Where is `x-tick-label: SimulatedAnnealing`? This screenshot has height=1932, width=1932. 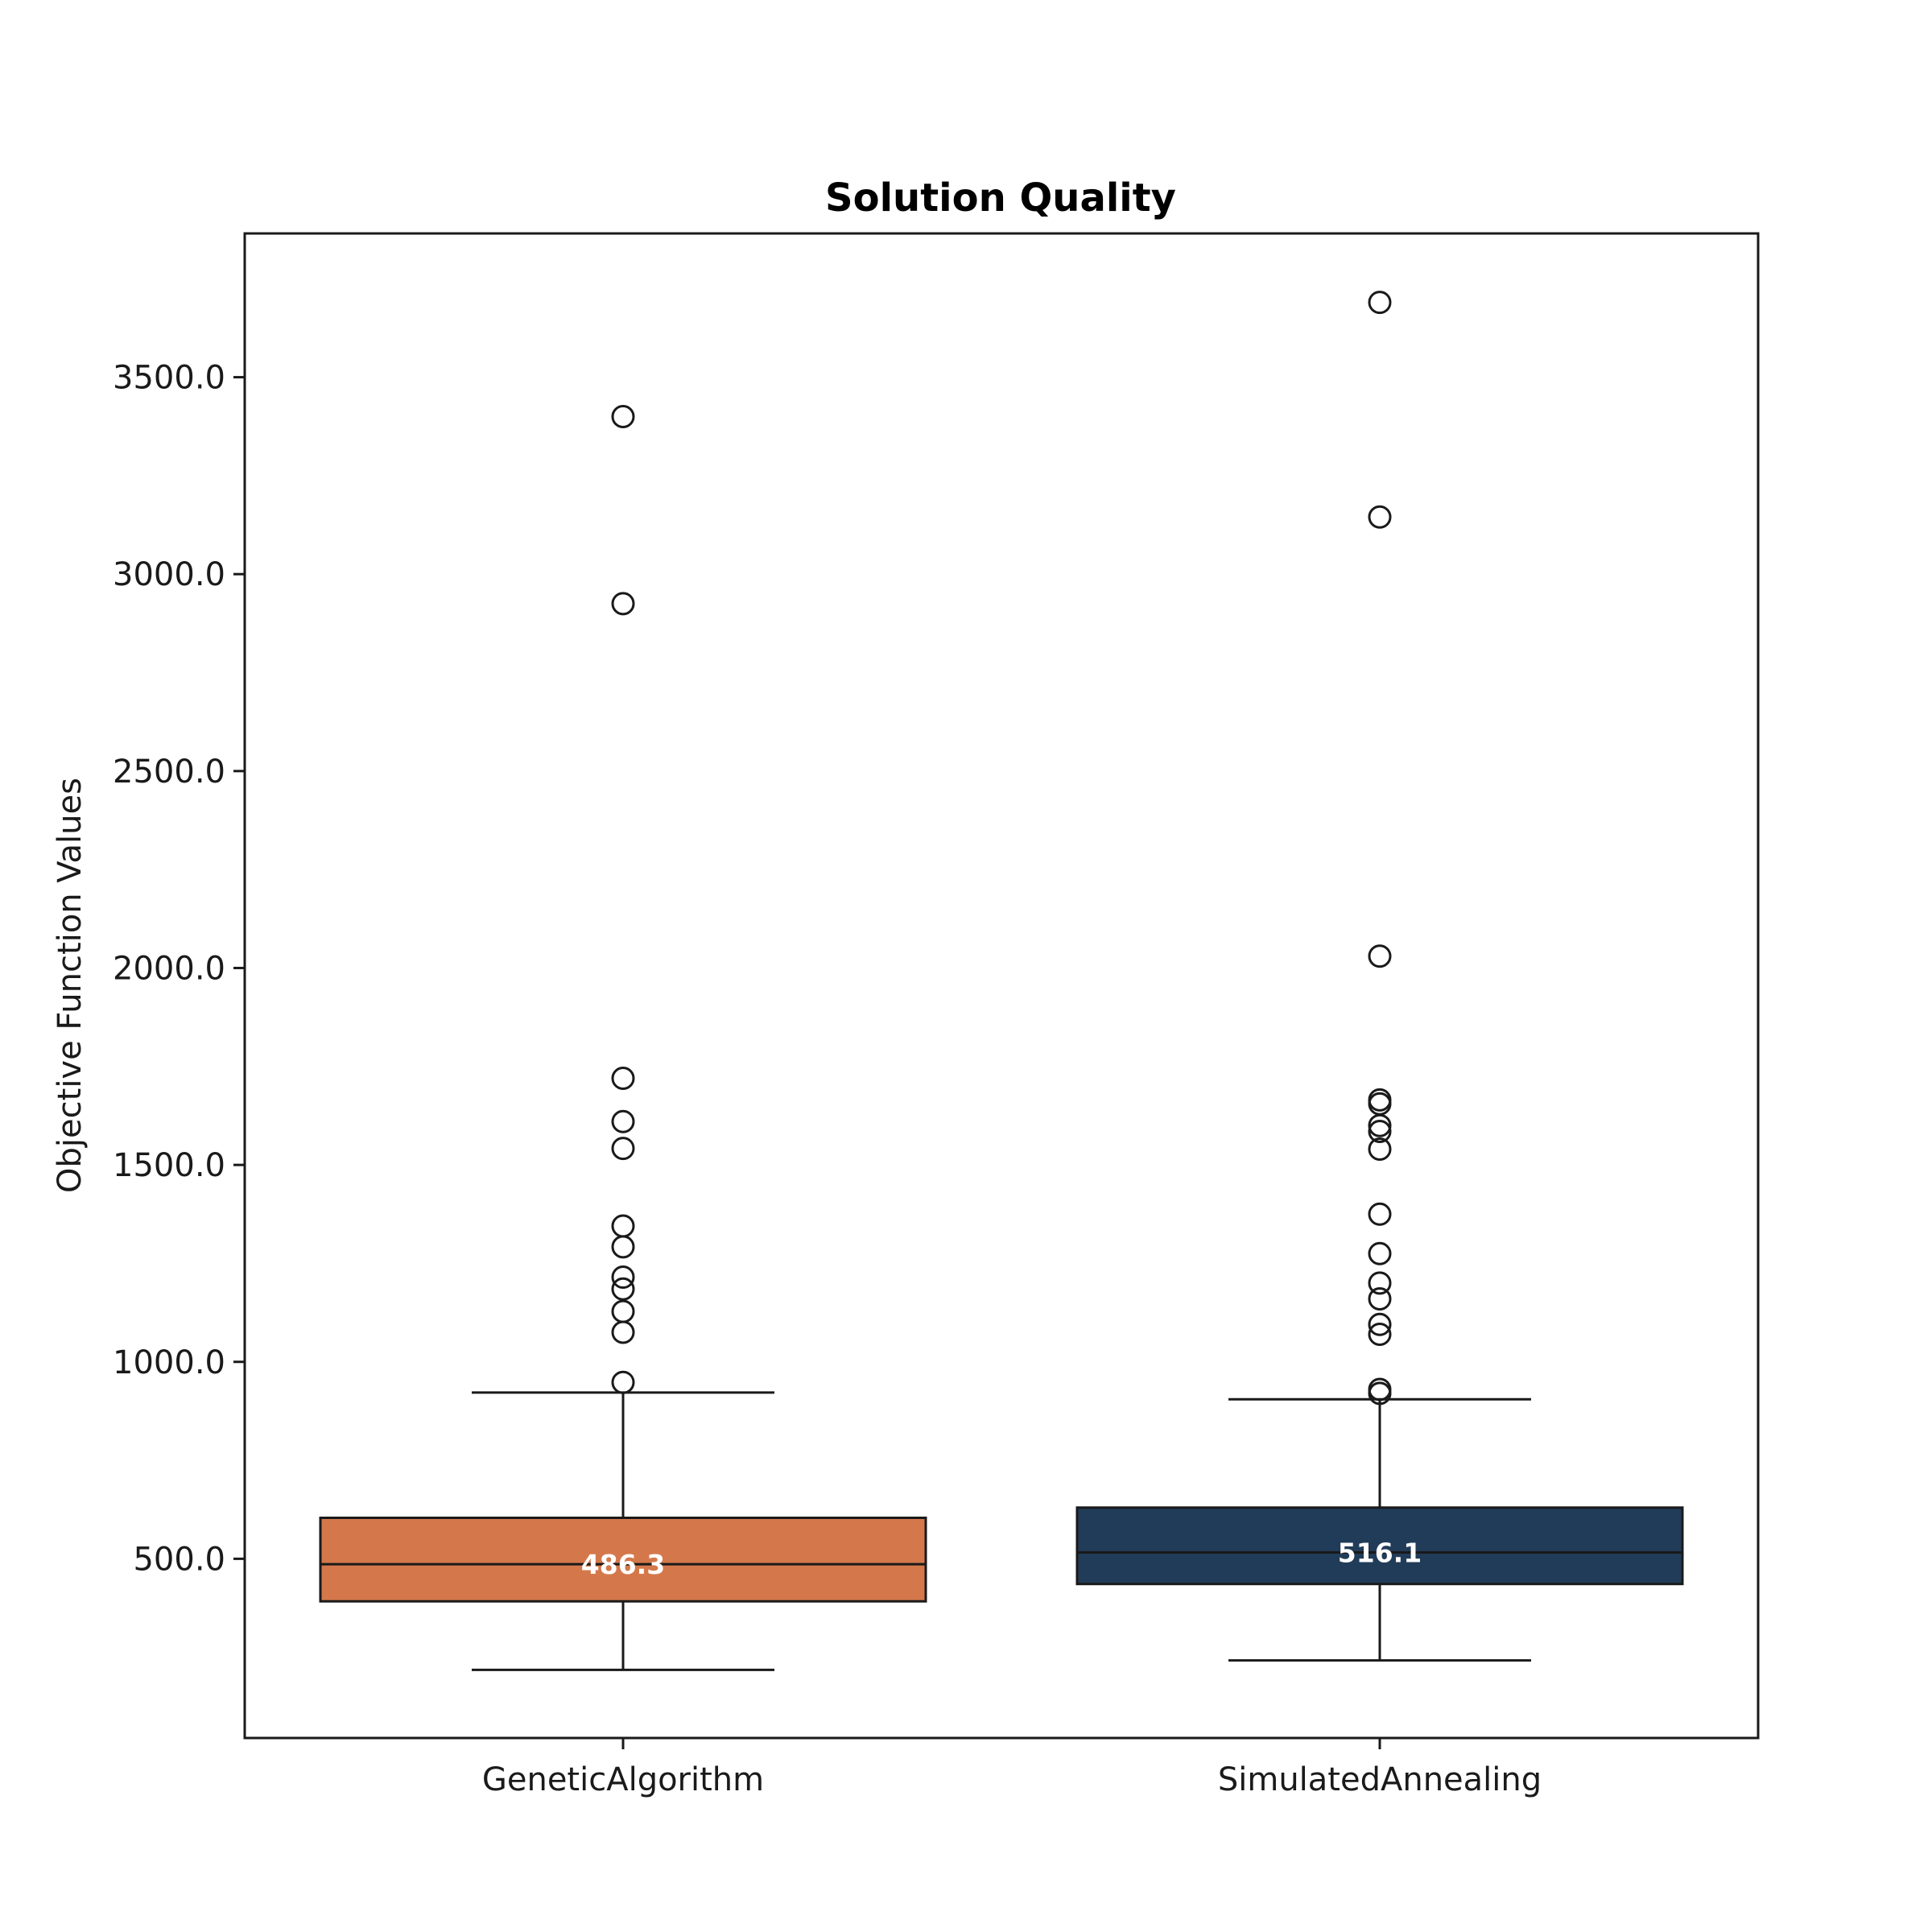 x-tick-label: SimulatedAnnealing is located at coordinates (1380, 1779).